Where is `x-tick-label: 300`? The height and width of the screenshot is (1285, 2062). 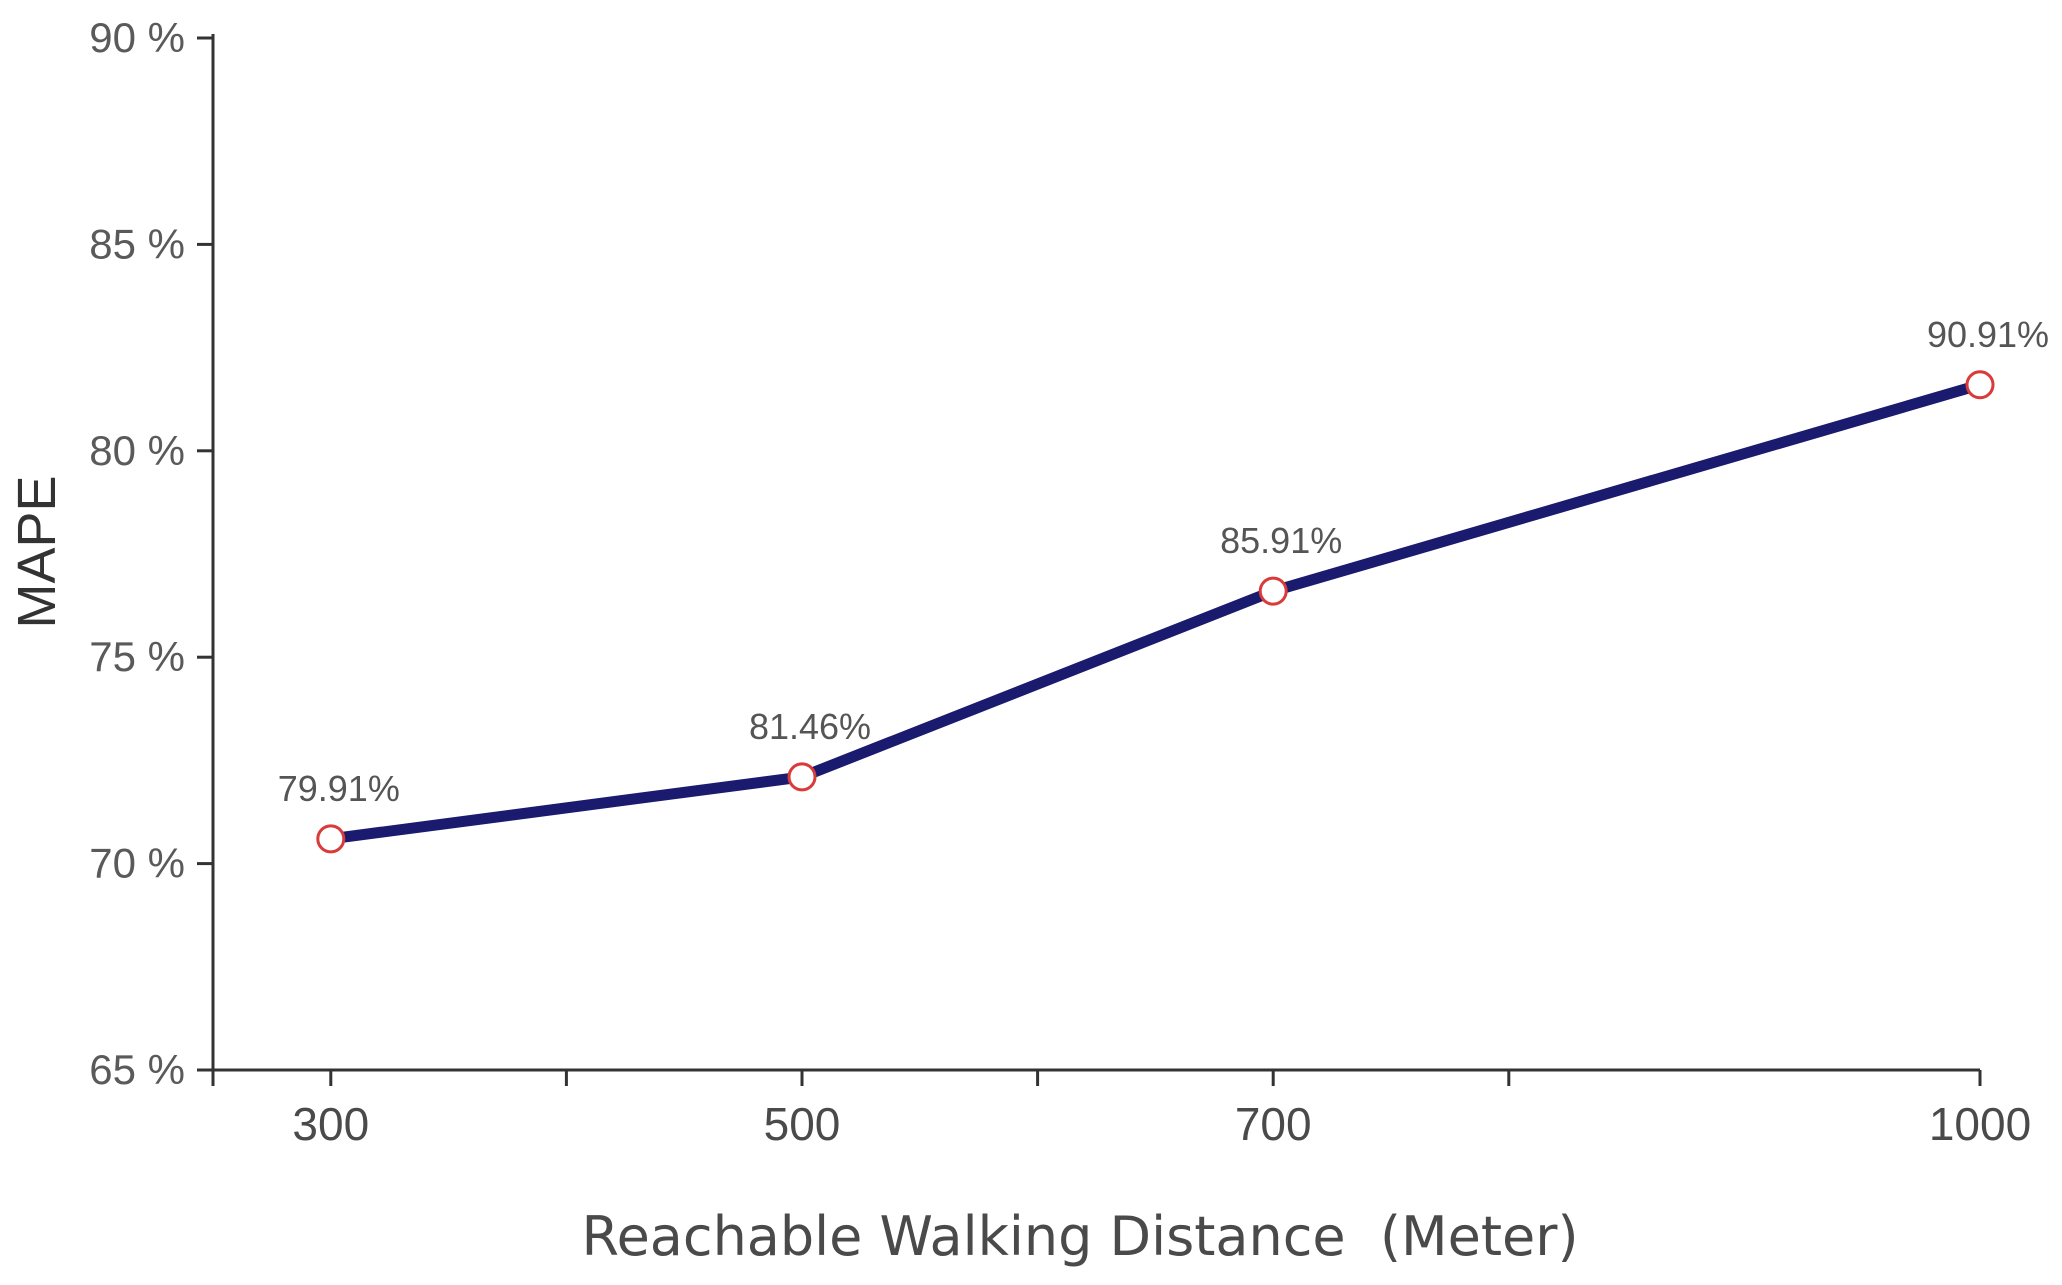 x-tick-label: 300 is located at coordinates (330, 1124).